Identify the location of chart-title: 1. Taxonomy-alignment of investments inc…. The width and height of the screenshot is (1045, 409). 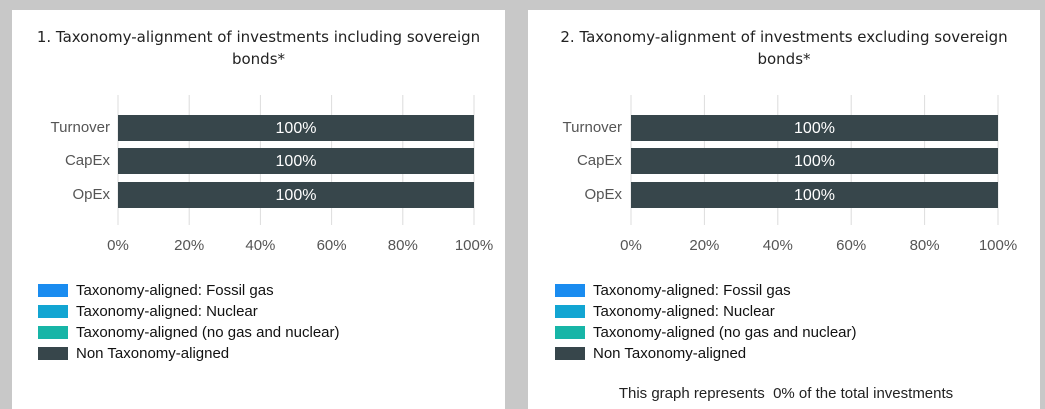
(258, 48).